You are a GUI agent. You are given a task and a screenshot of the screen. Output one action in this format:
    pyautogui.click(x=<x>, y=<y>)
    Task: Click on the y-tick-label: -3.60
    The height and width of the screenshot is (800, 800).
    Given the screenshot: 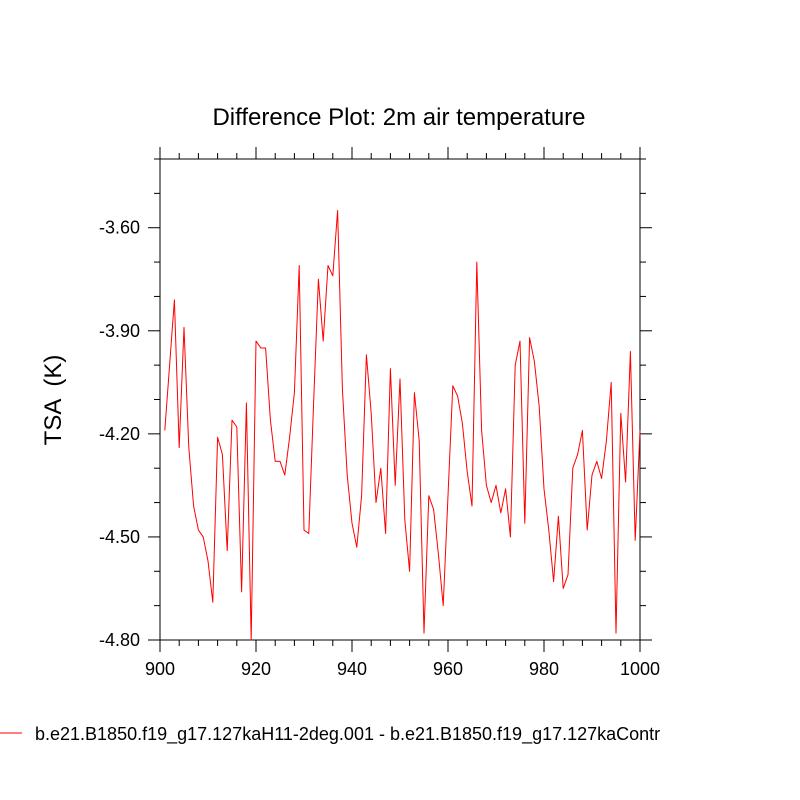 What is the action you would take?
    pyautogui.click(x=119, y=228)
    